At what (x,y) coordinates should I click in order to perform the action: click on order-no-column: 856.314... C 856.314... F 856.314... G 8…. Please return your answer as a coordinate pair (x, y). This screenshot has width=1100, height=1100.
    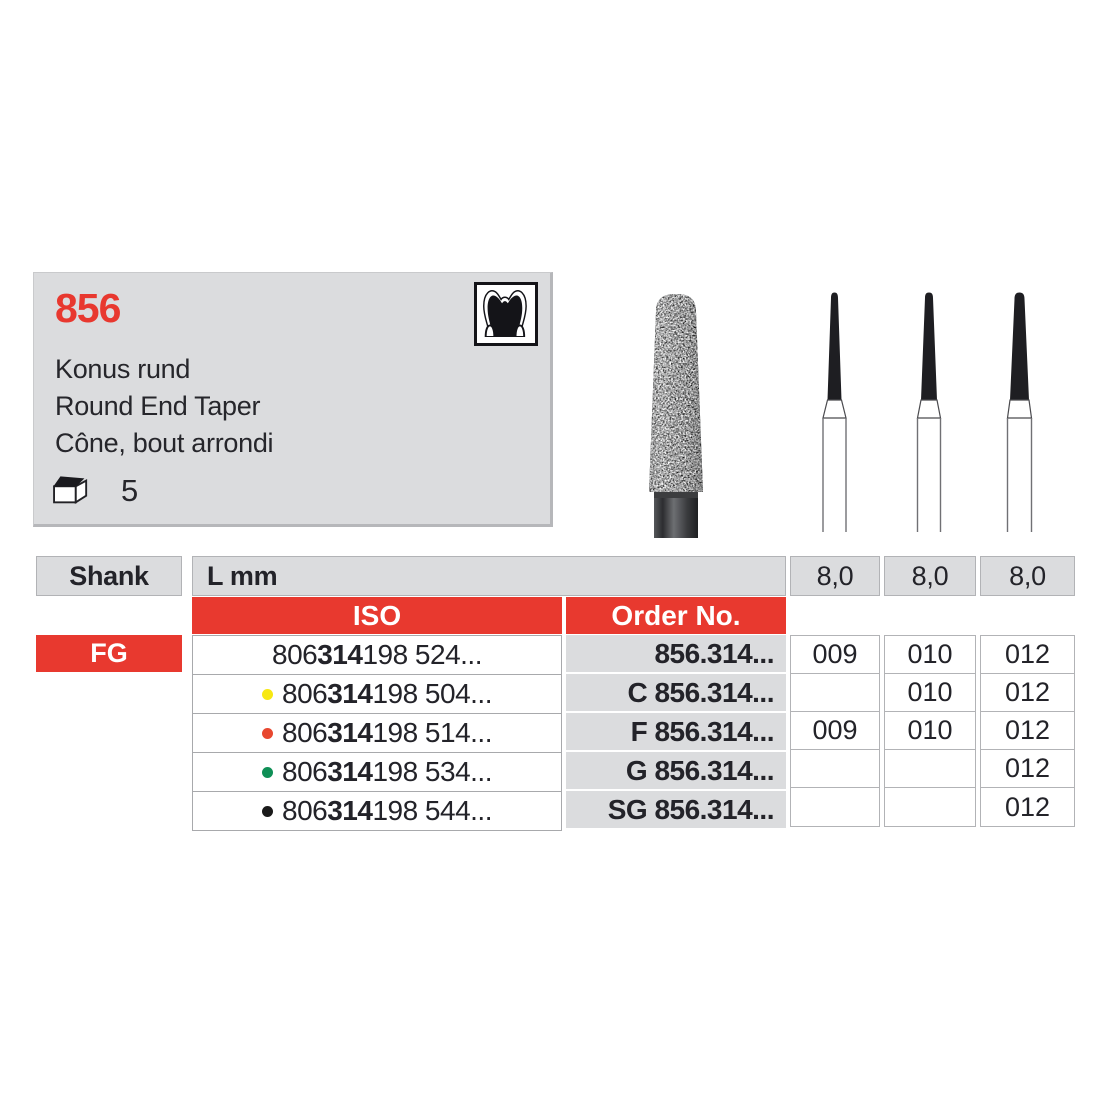
    Looking at the image, I should click on (676, 732).